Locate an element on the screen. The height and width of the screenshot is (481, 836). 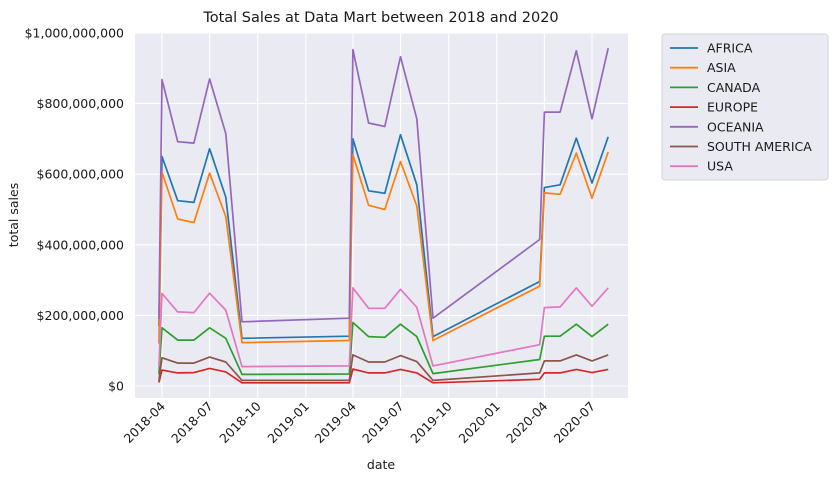
x-tick-label: 2018-07 is located at coordinates (192, 423).